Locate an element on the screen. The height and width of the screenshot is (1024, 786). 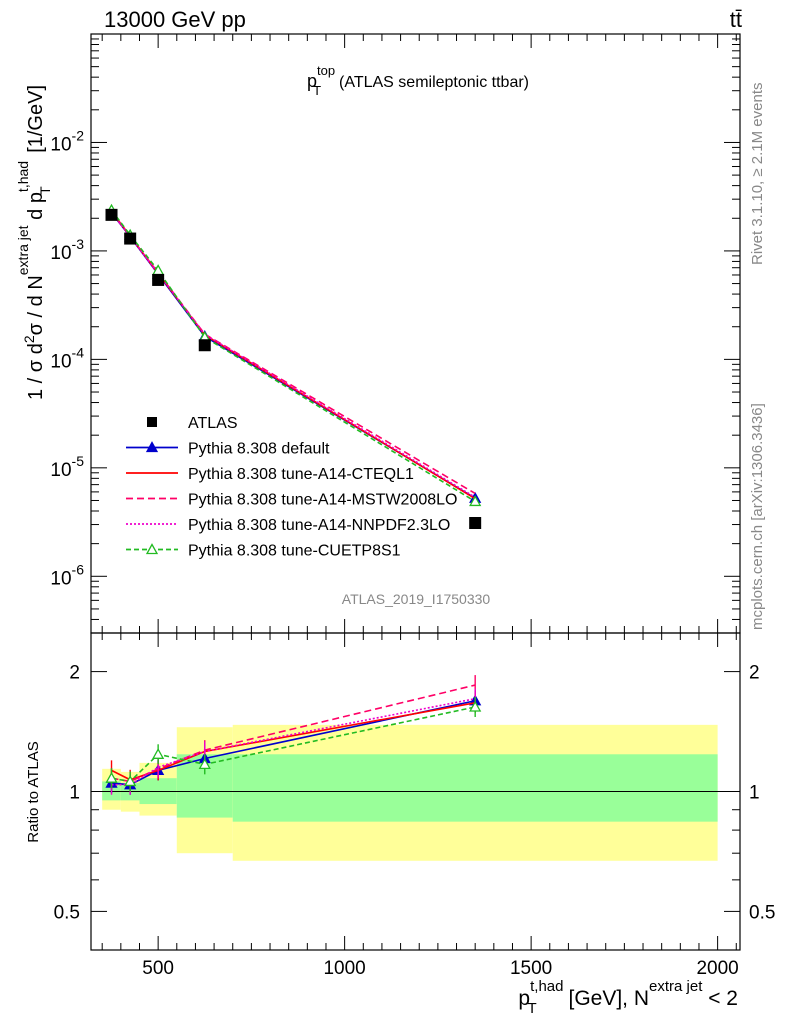
analysis-id: ATLAS_2019_I1750330 is located at coordinates (416, 599).